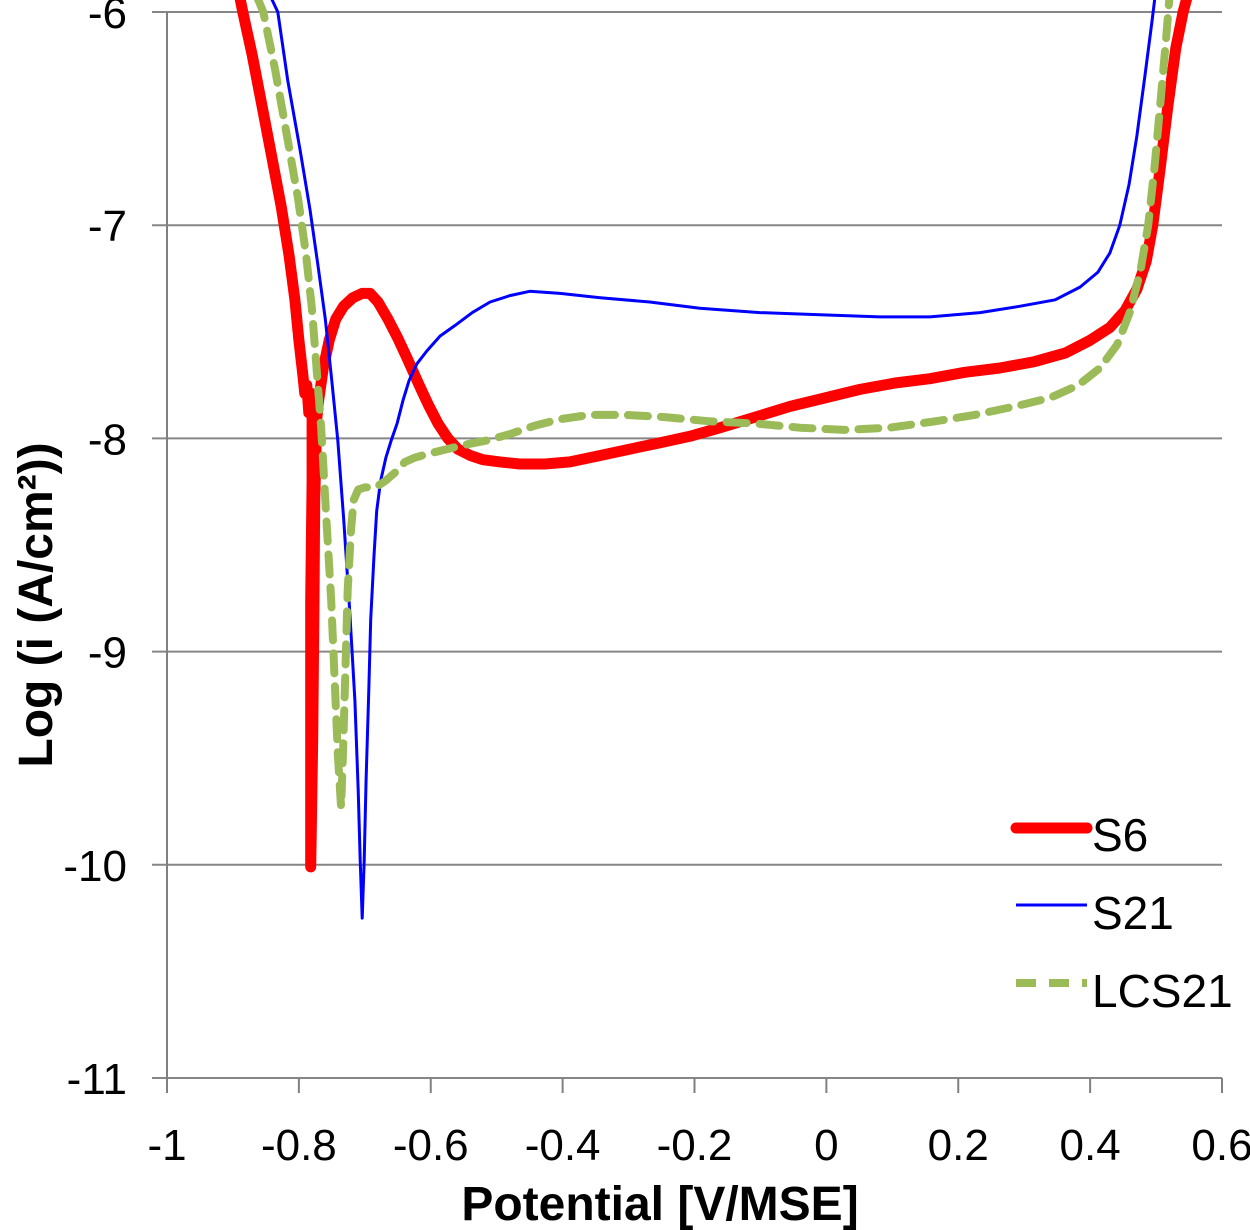 The image size is (1250, 1230). I want to click on y-tick-label--7: -7, so click(107, 226).